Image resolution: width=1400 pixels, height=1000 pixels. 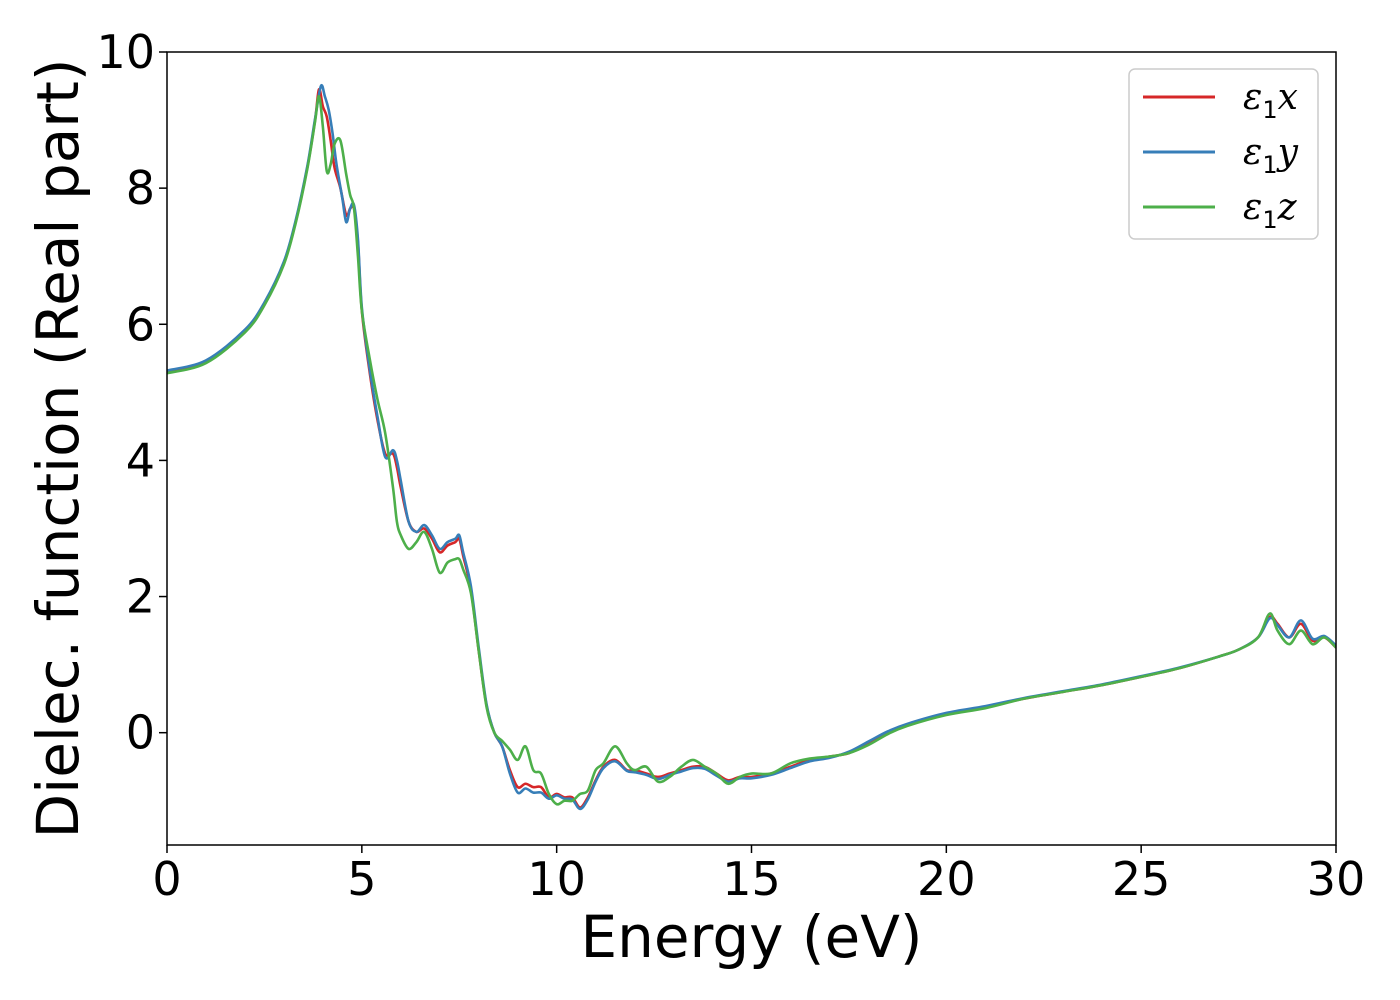 What do you see at coordinates (361, 879) in the screenshot?
I see `x-tick-label: 5` at bounding box center [361, 879].